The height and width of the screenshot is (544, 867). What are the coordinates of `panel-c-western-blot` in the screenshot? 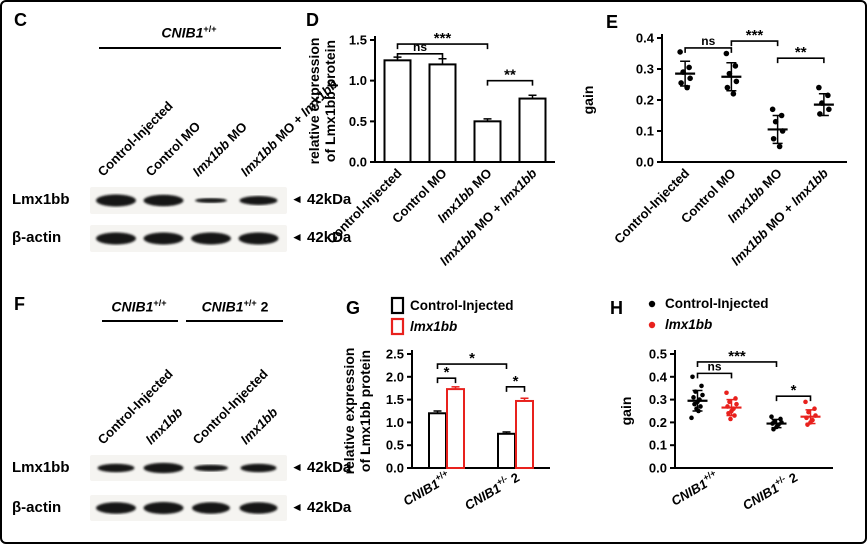 It's located at (188, 219).